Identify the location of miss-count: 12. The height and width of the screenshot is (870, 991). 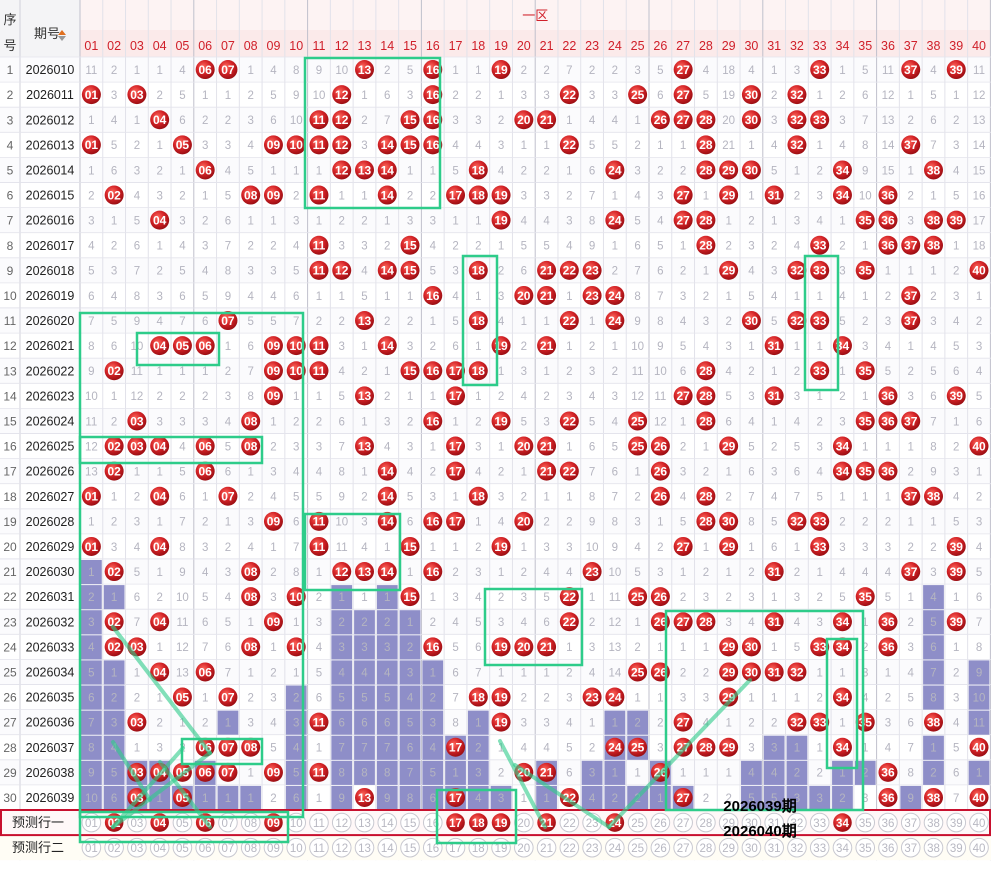
(660, 422).